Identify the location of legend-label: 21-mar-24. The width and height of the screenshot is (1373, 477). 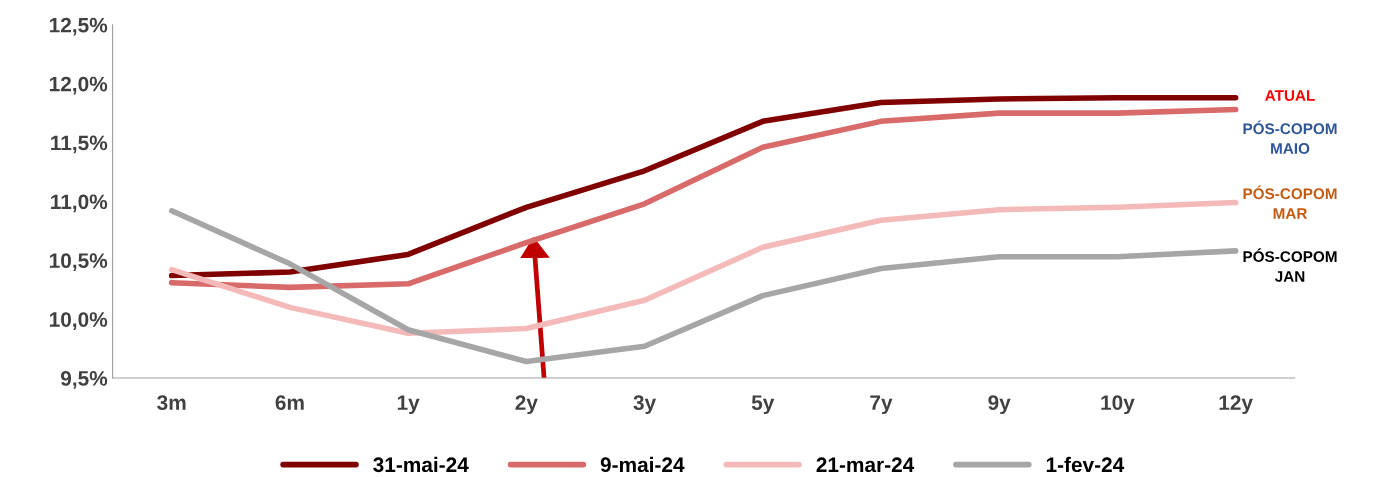
(865, 465).